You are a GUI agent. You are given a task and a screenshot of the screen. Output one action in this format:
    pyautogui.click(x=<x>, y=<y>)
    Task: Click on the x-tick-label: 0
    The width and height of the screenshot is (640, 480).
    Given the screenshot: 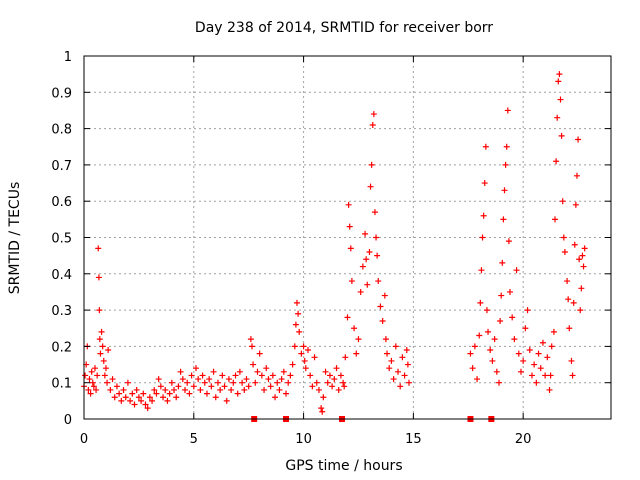 What is the action you would take?
    pyautogui.click(x=84, y=439)
    